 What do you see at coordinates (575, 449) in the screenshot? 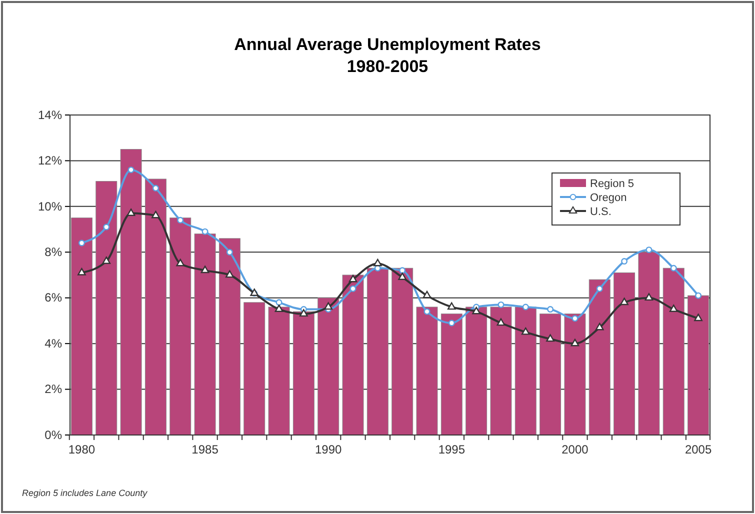
I see `x-tick-label: 2000` at bounding box center [575, 449].